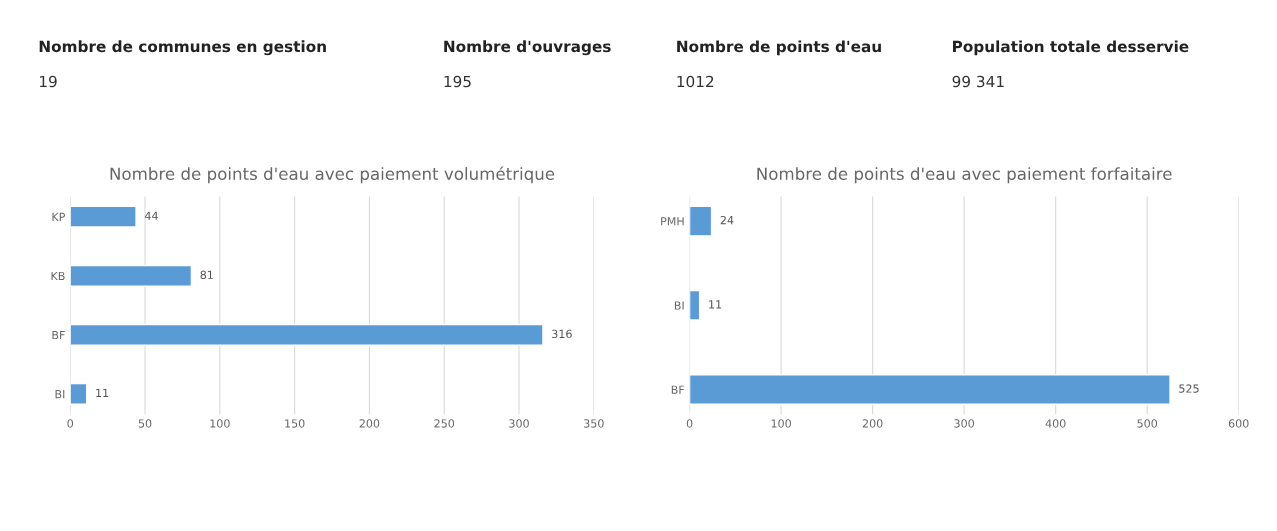 The image size is (1277, 531). Describe the element at coordinates (727, 220) in the screenshot. I see `data-label: 24` at that location.